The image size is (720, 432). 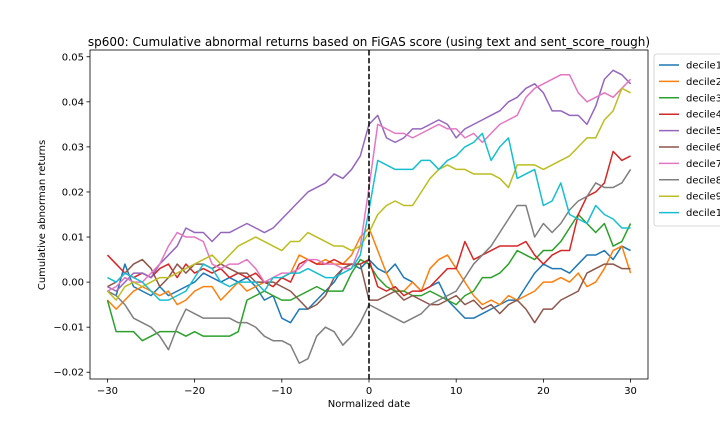 I want to click on y-tick-label: −0.01, so click(x=68, y=328).